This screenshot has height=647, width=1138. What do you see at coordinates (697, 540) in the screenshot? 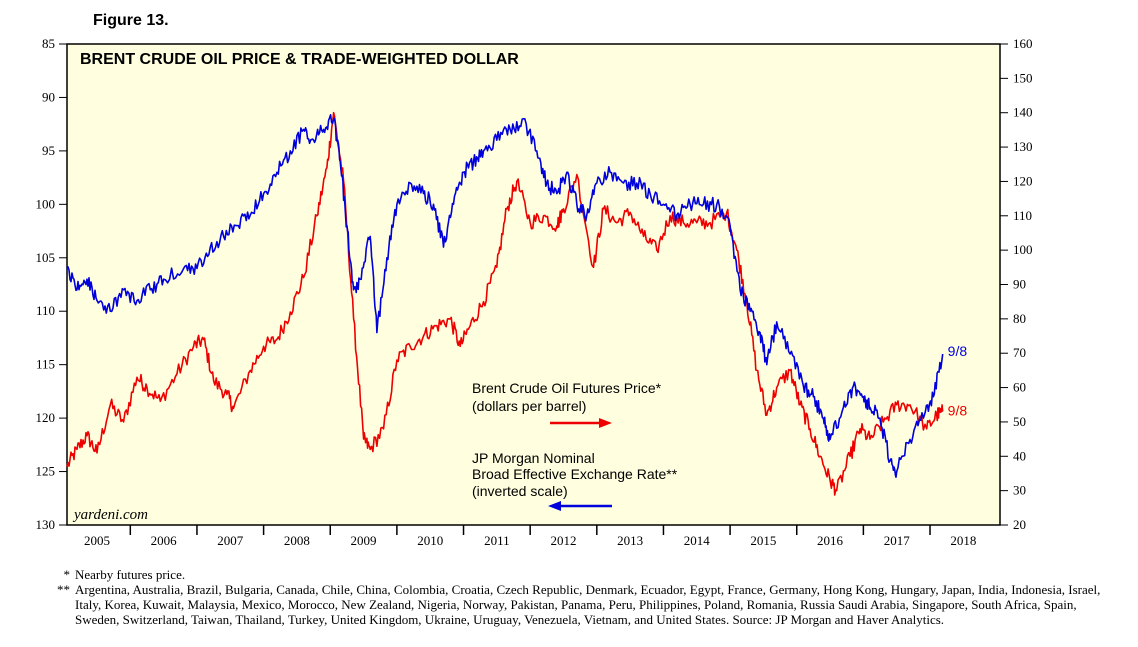
I see `x-tick-label: 2014` at bounding box center [697, 540].